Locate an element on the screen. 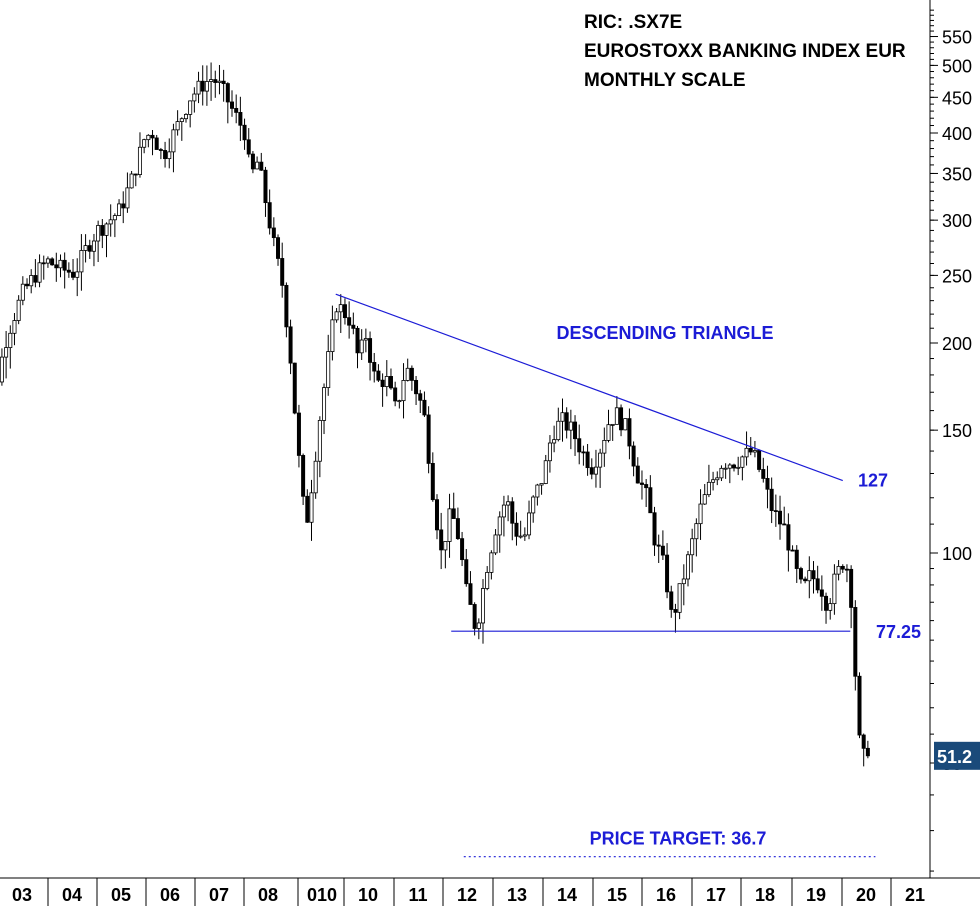  y-tick-label: 550 is located at coordinates (957, 38).